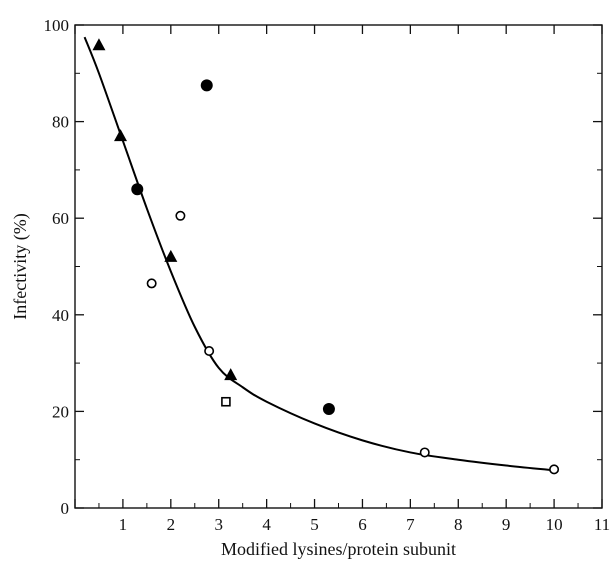  Describe the element at coordinates (338, 549) in the screenshot. I see `x-axis-title: Modified lysines/protein subunit` at that location.